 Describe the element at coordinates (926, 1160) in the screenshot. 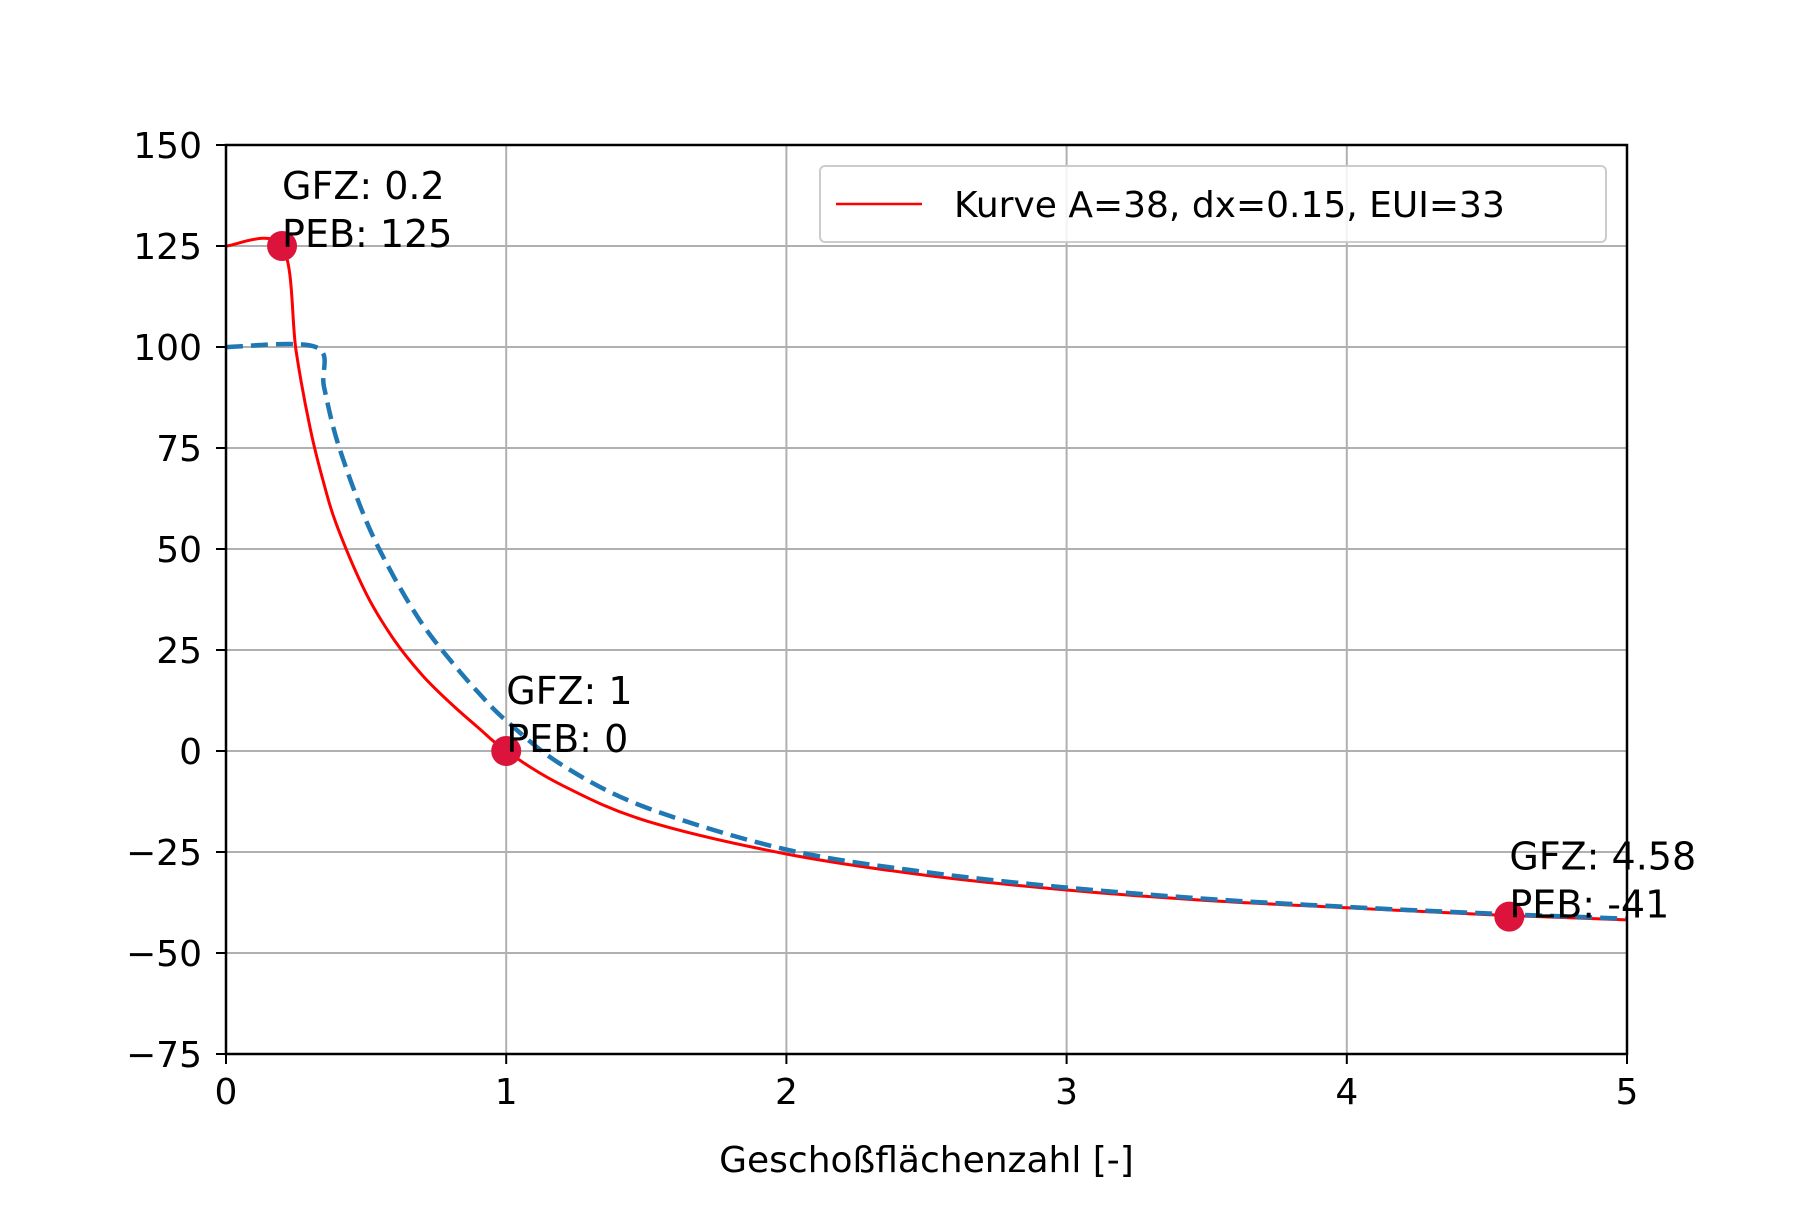

I see `x-axis-label: Geschoßflächenzahl [-]` at that location.